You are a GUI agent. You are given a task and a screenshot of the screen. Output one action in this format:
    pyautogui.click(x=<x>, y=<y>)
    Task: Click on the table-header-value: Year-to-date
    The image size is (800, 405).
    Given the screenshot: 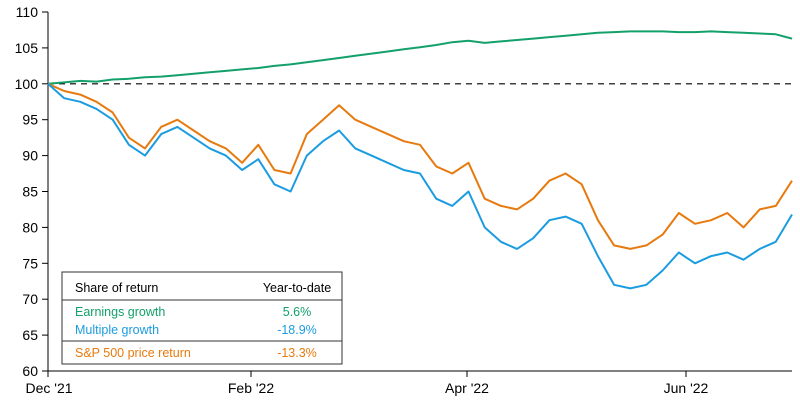 What is the action you would take?
    pyautogui.click(x=297, y=288)
    